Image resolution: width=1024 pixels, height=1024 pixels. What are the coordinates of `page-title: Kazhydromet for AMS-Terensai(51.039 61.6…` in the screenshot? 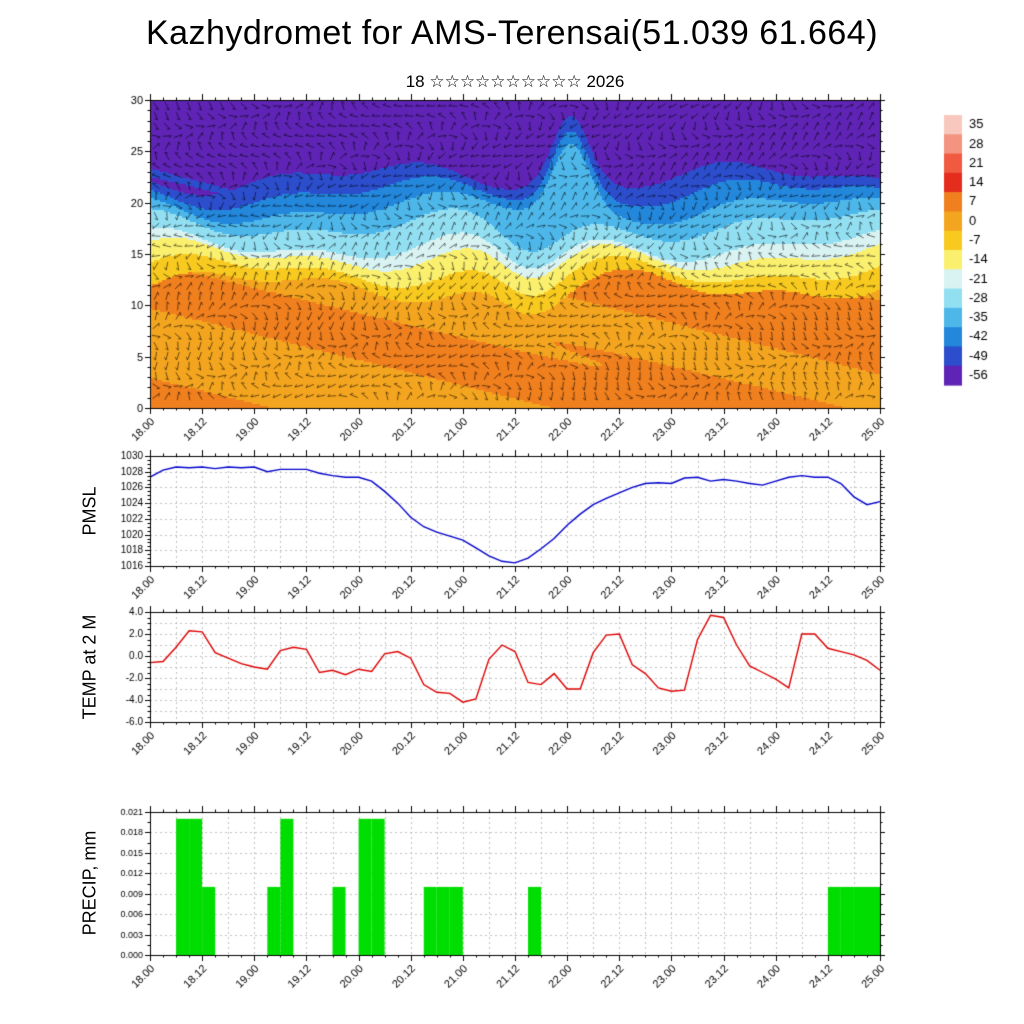 It's located at (512, 33).